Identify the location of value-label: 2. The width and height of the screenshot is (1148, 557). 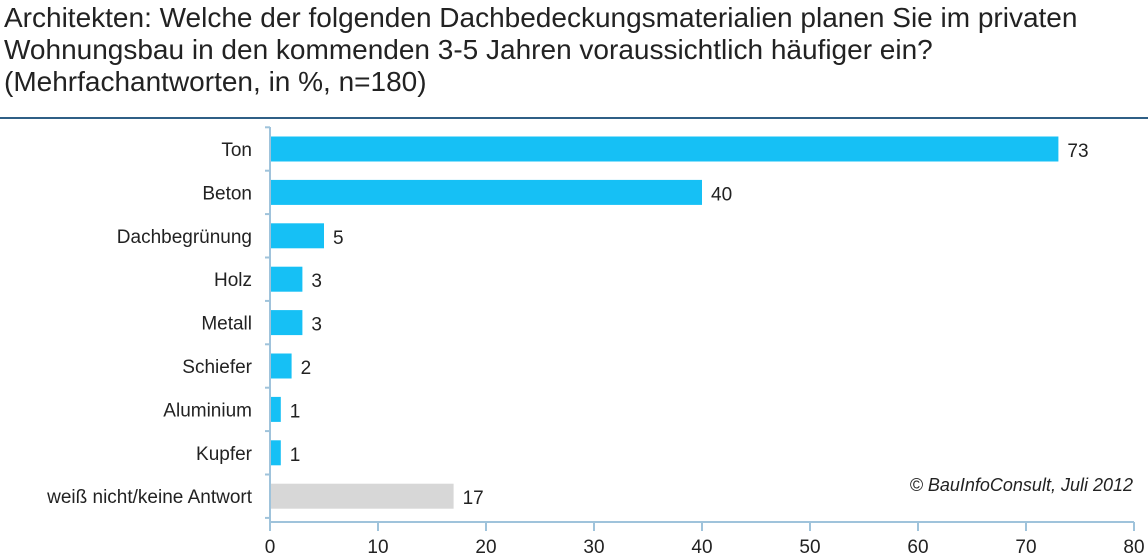
(306, 368).